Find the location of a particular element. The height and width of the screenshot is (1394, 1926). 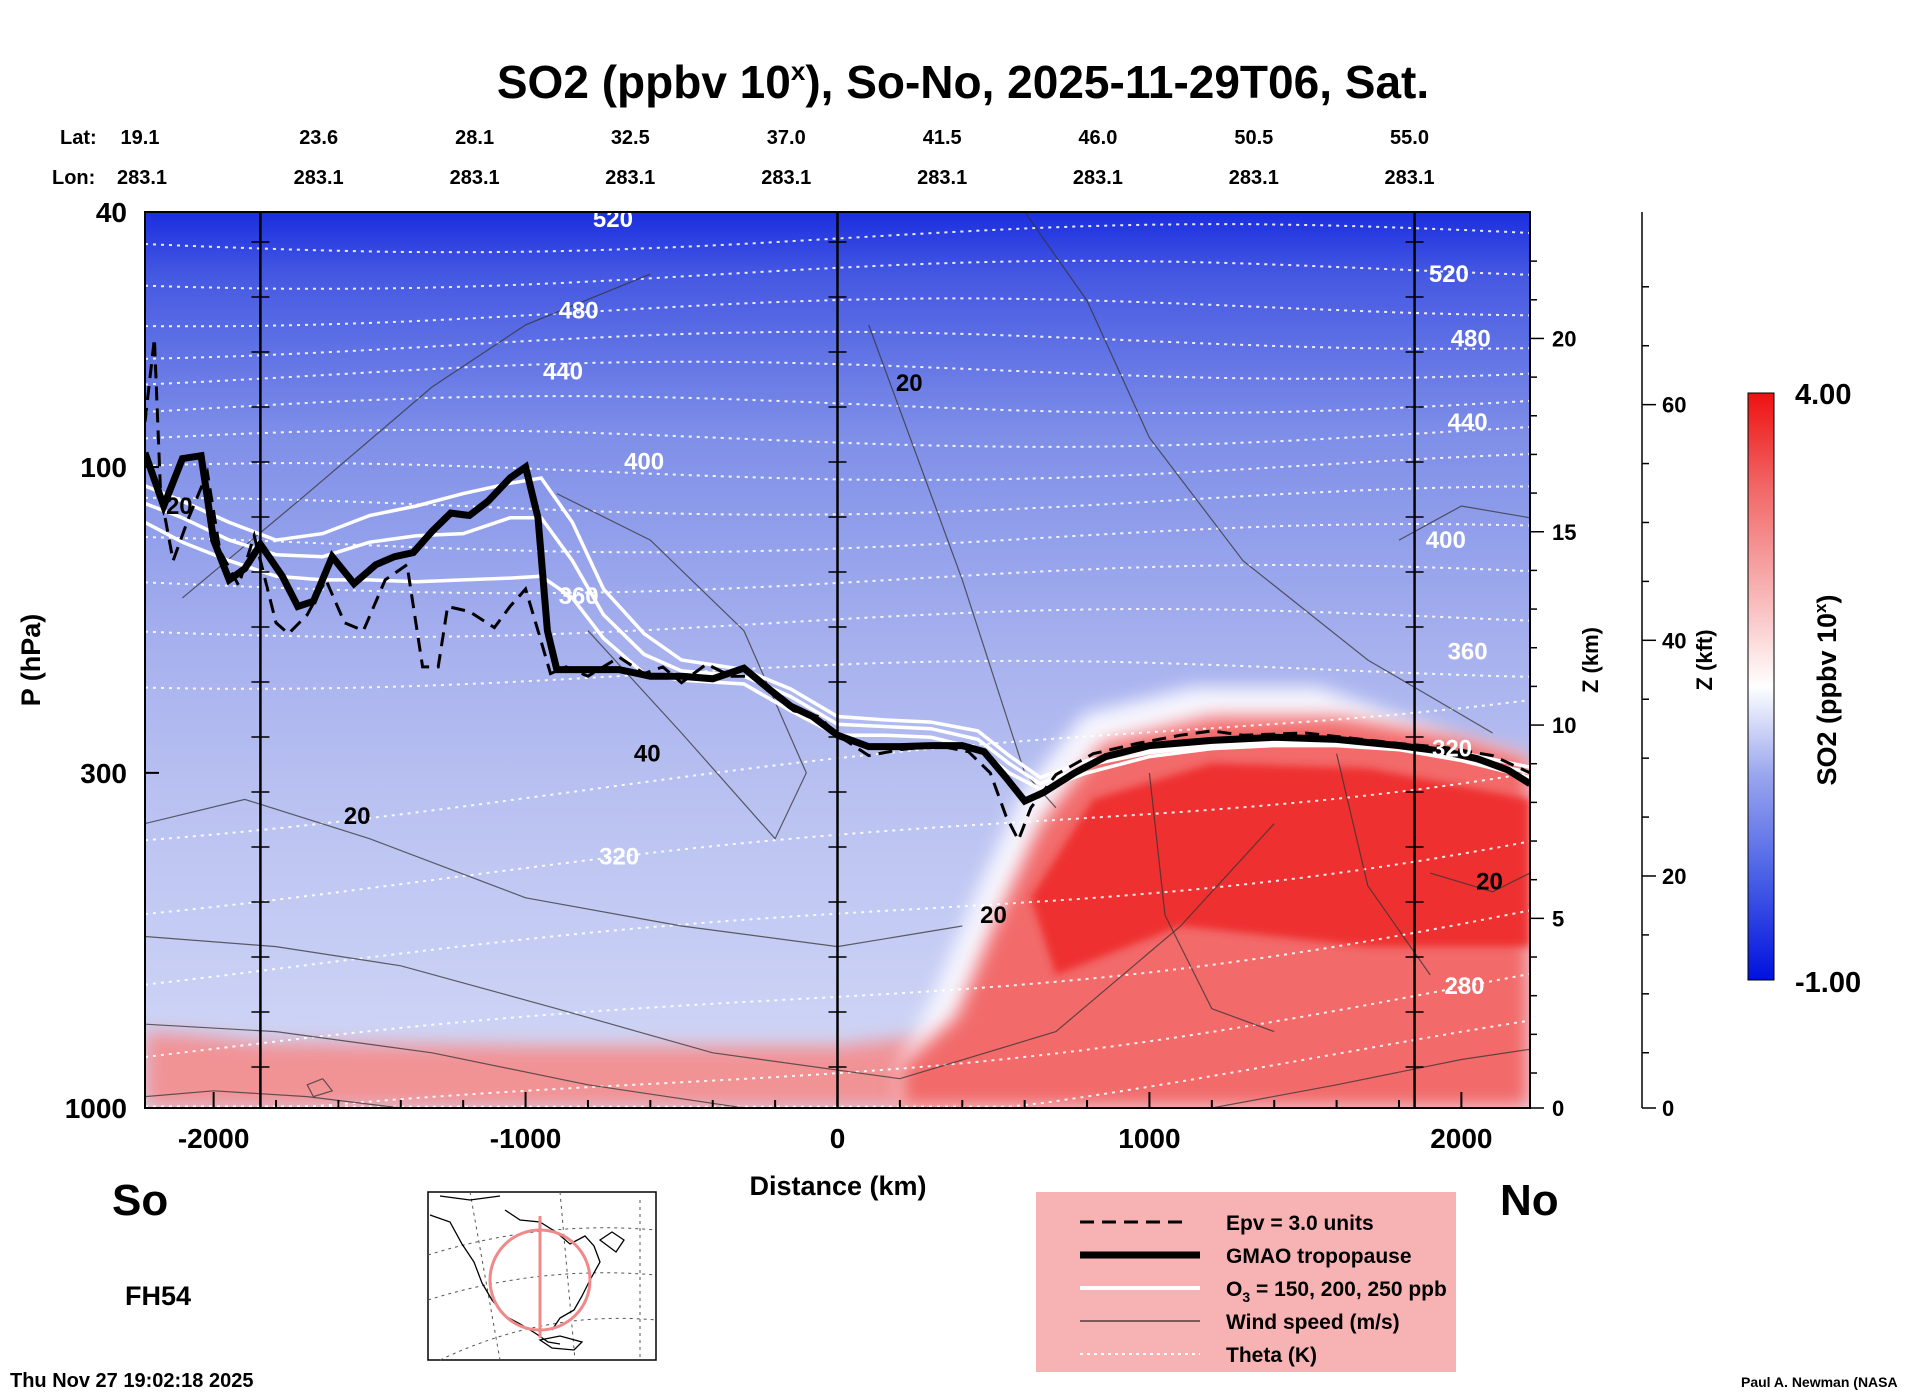

so2-surface-band is located at coordinates (554, 1069).